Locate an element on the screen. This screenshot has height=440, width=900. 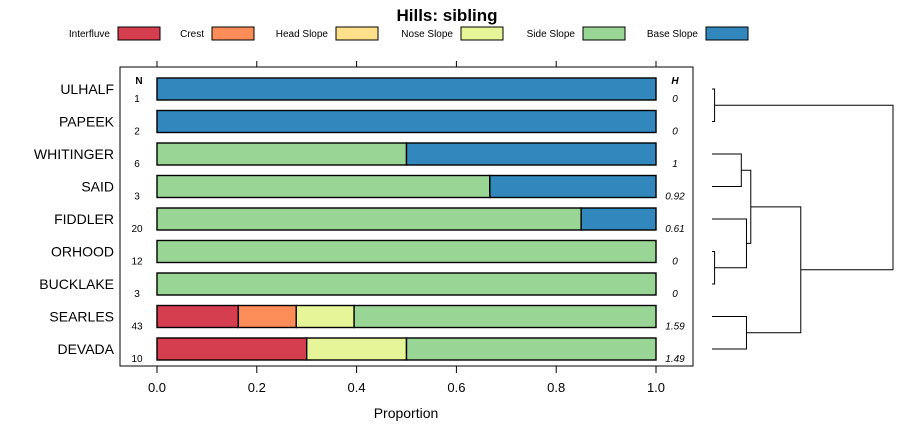
h-value-papeek: 0 is located at coordinates (675, 132).